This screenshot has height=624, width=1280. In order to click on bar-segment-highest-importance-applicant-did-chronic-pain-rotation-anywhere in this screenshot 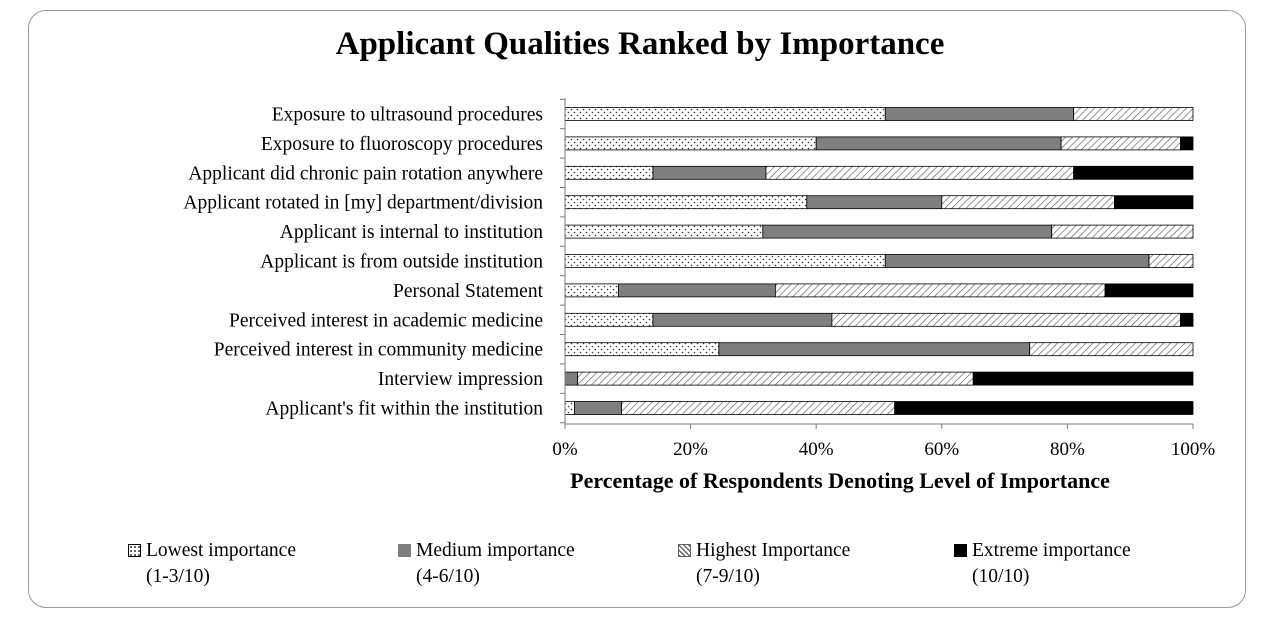, I will do `click(920, 172)`.